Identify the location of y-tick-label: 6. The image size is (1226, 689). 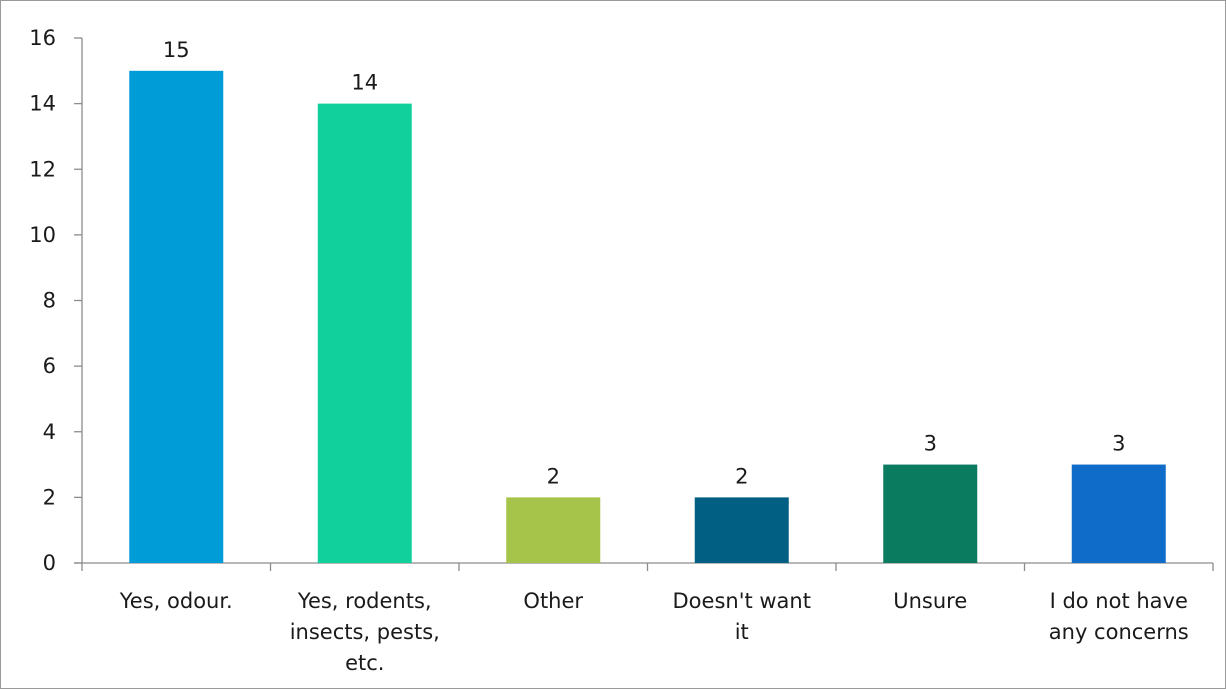
(49, 366).